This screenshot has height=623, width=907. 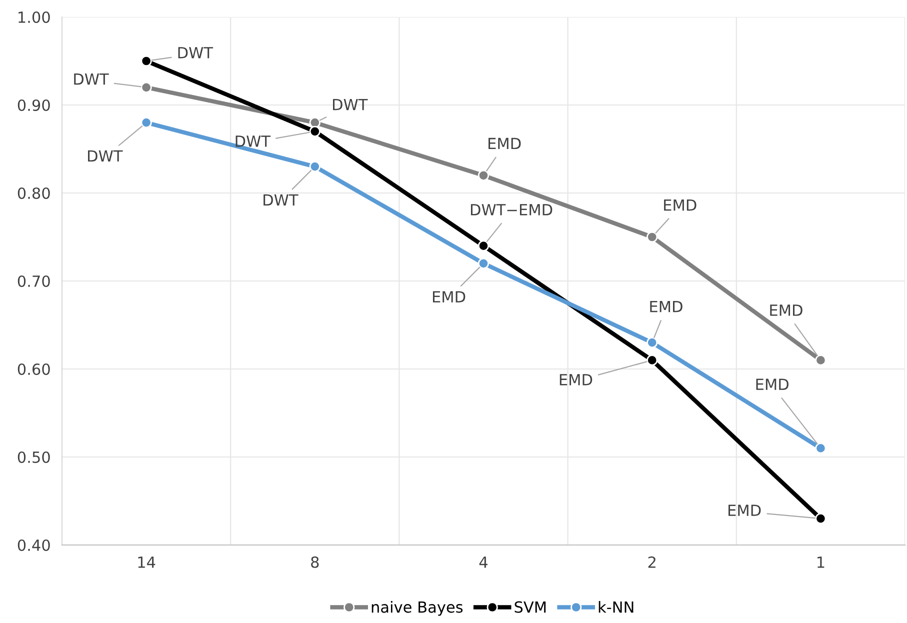 What do you see at coordinates (34, 105) in the screenshot?
I see `y-tick-label: 0.90` at bounding box center [34, 105].